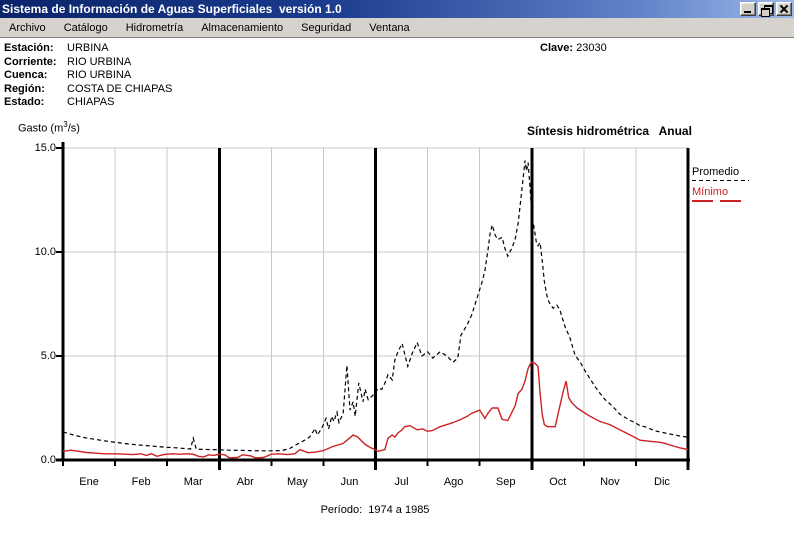 Image resolution: width=794 pixels, height=545 pixels. Describe the element at coordinates (784, 9) in the screenshot. I see `close-button` at that location.